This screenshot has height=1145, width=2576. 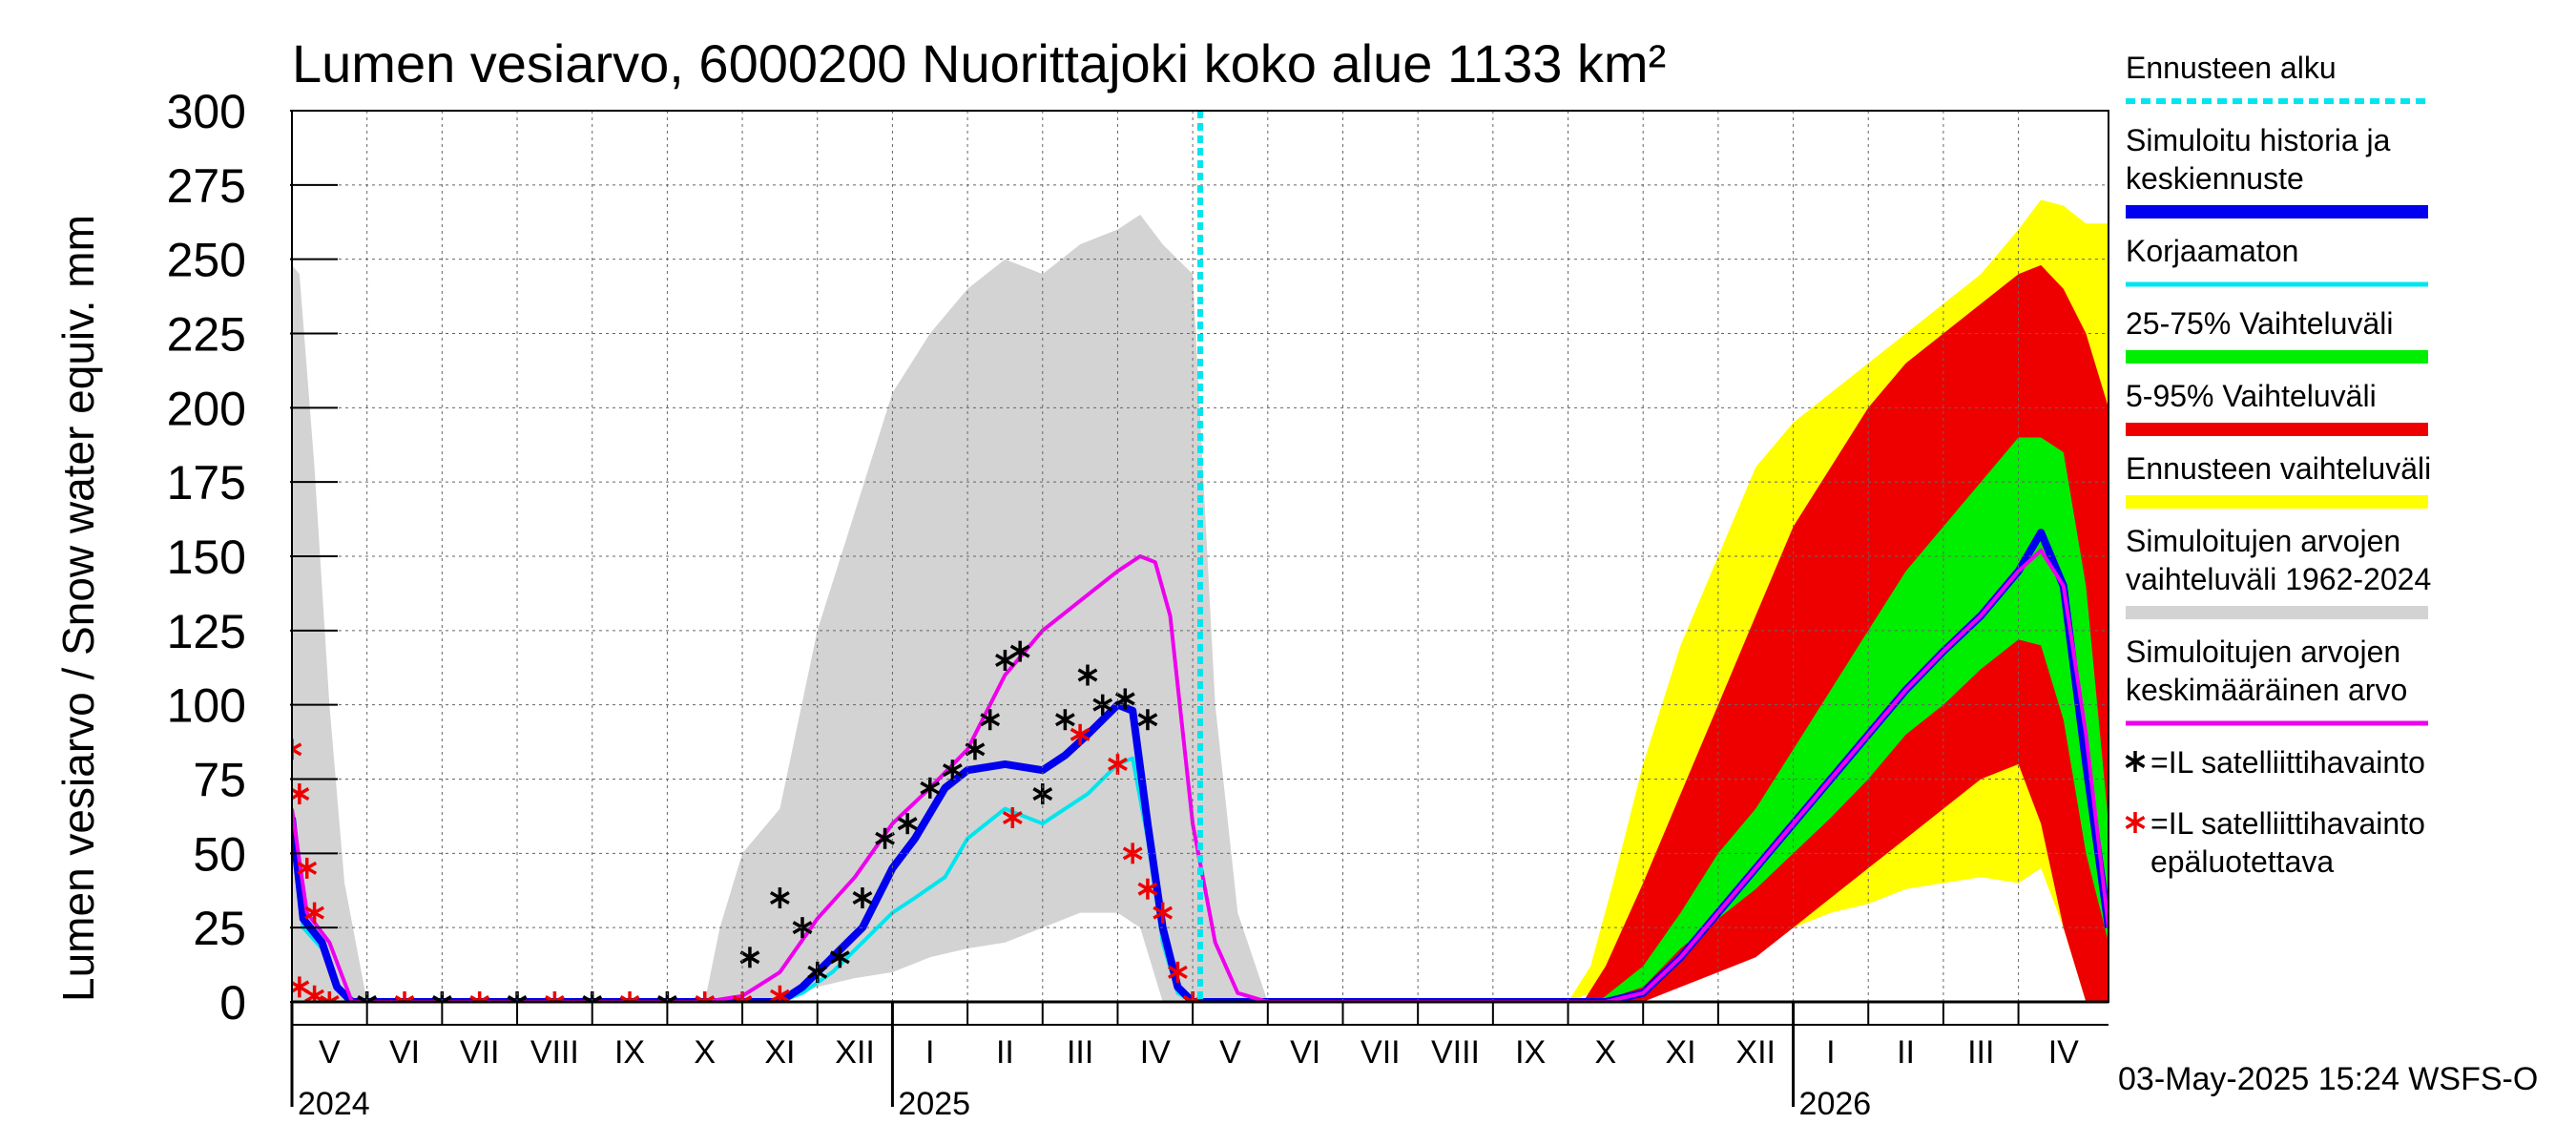 I want to click on y-tick-label: 300, so click(x=206, y=112).